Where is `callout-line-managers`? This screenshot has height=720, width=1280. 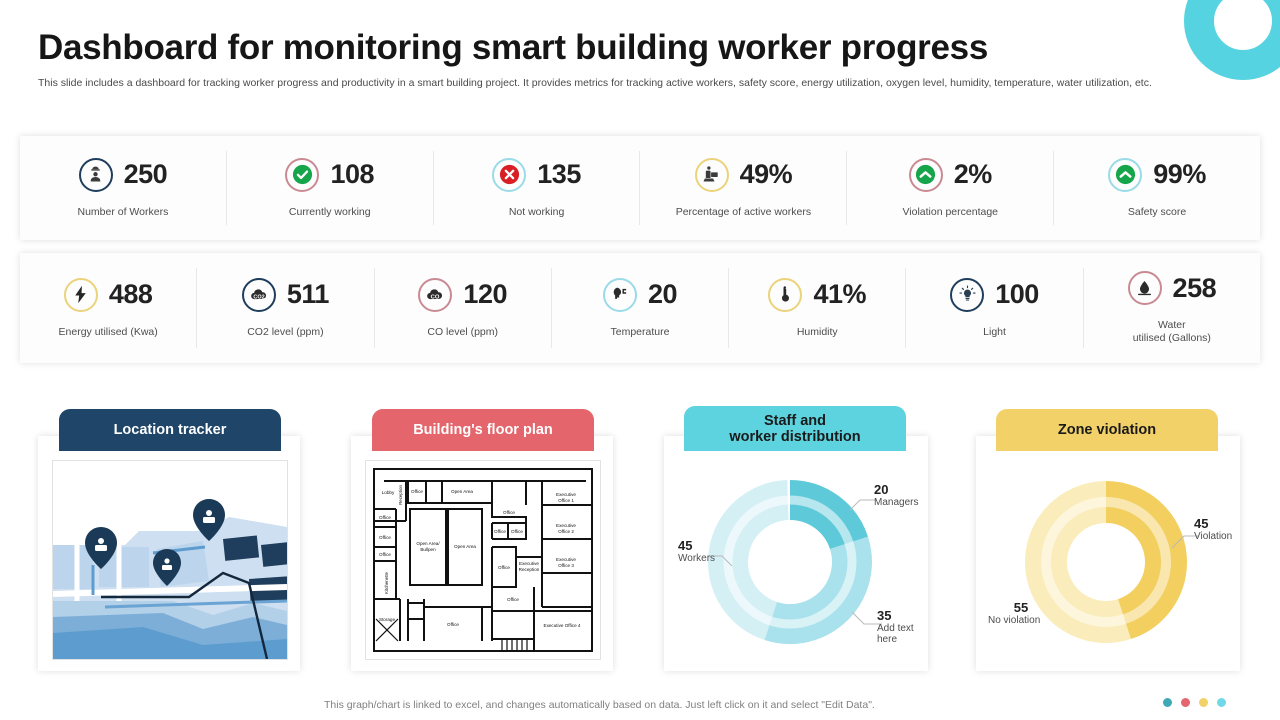 callout-line-managers is located at coordinates (862, 505).